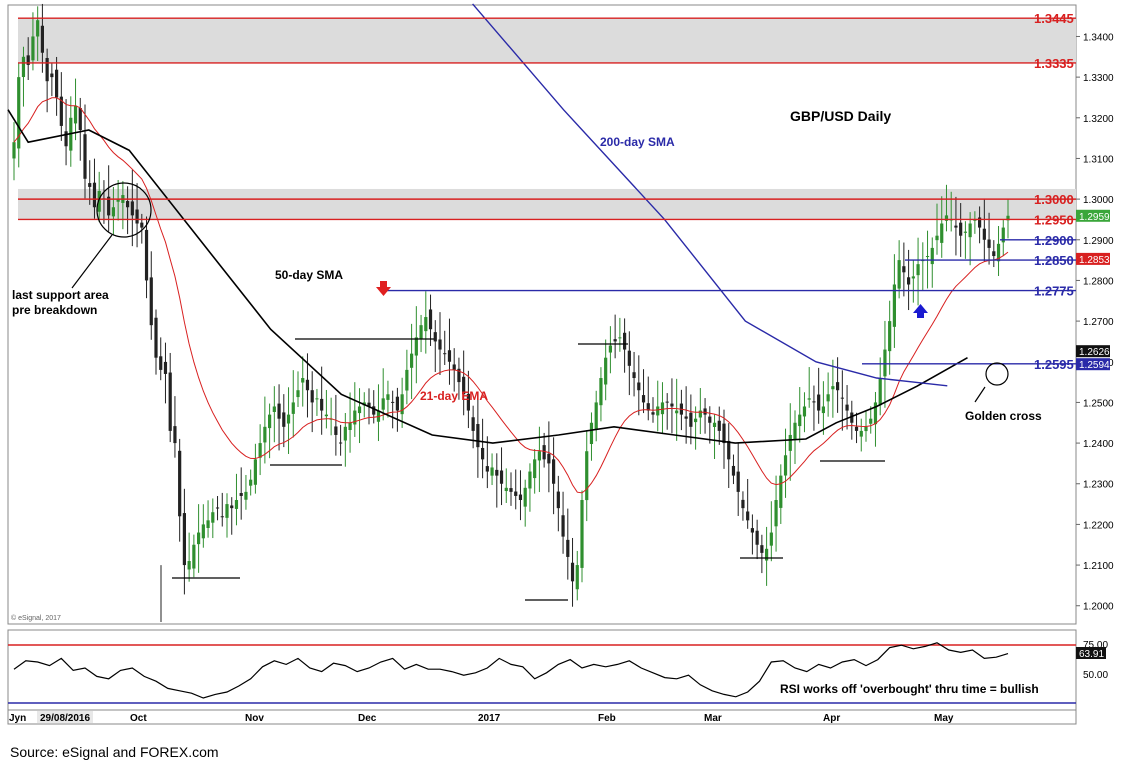  What do you see at coordinates (254, 718) in the screenshot?
I see `x-tick-label: Nov` at bounding box center [254, 718].